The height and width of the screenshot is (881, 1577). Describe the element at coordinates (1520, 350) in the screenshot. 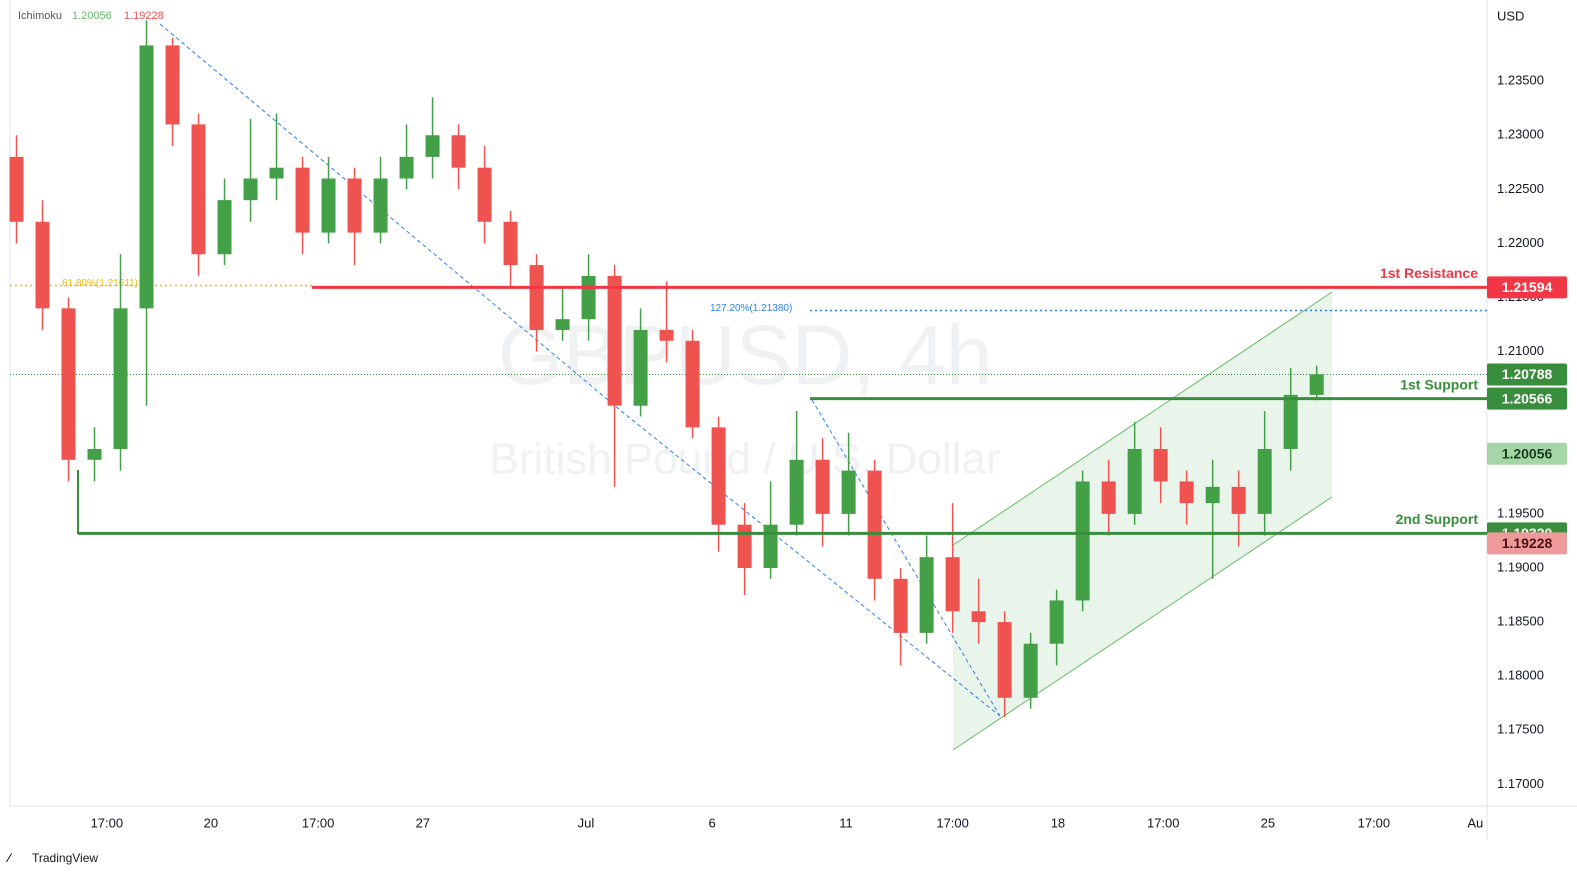

I see `y-tick-label: 1.21000` at that location.